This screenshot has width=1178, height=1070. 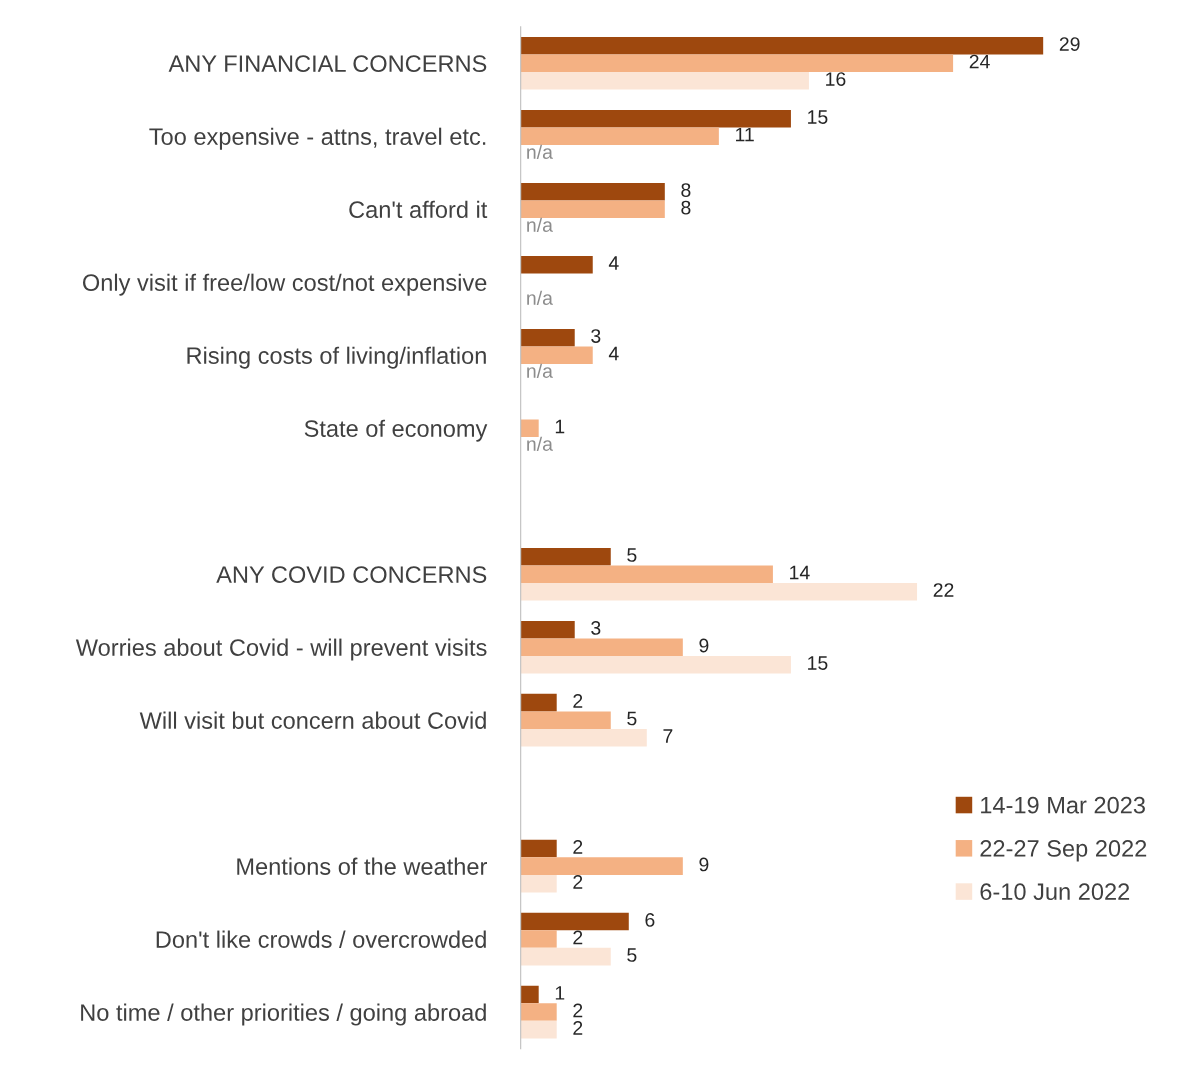 I want to click on y-tick-label: Too expensive - attns, travel etc., so click(x=317, y=138).